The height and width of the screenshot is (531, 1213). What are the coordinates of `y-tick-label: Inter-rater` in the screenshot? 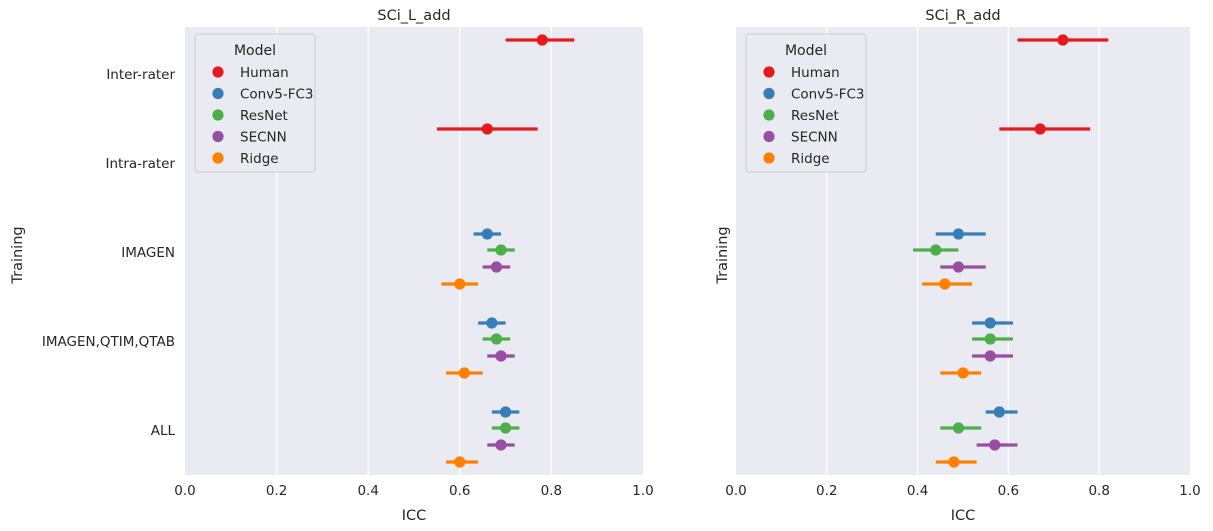 It's located at (140, 75).